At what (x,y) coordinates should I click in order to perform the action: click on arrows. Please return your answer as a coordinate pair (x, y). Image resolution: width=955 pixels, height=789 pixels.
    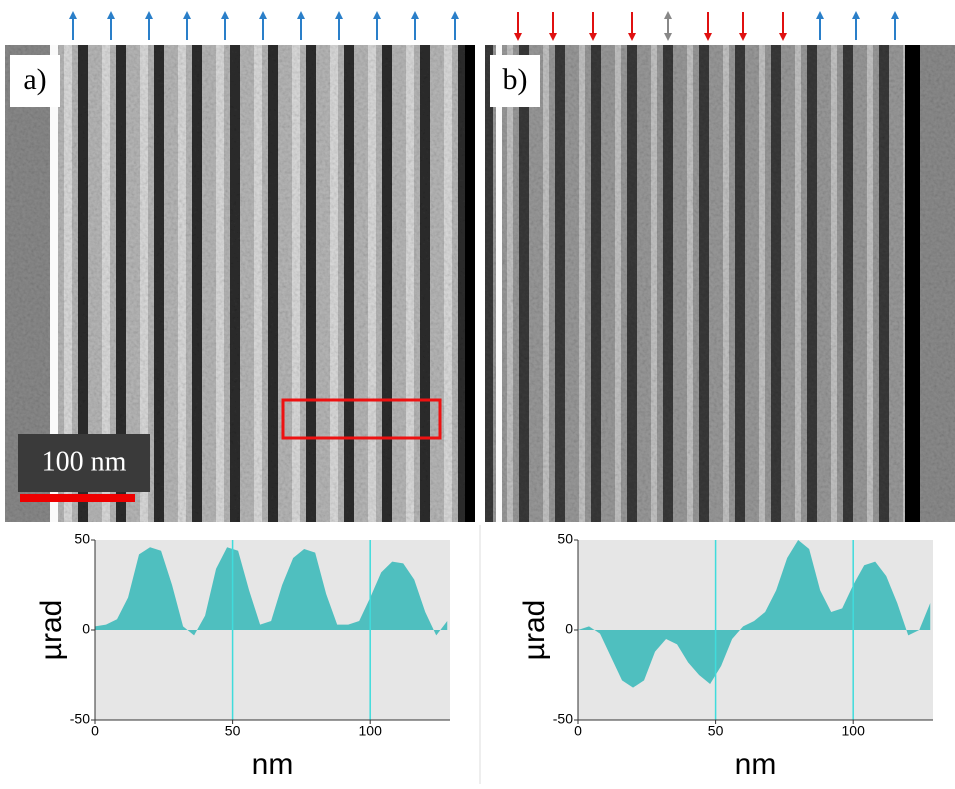
    Looking at the image, I should click on (484, 26).